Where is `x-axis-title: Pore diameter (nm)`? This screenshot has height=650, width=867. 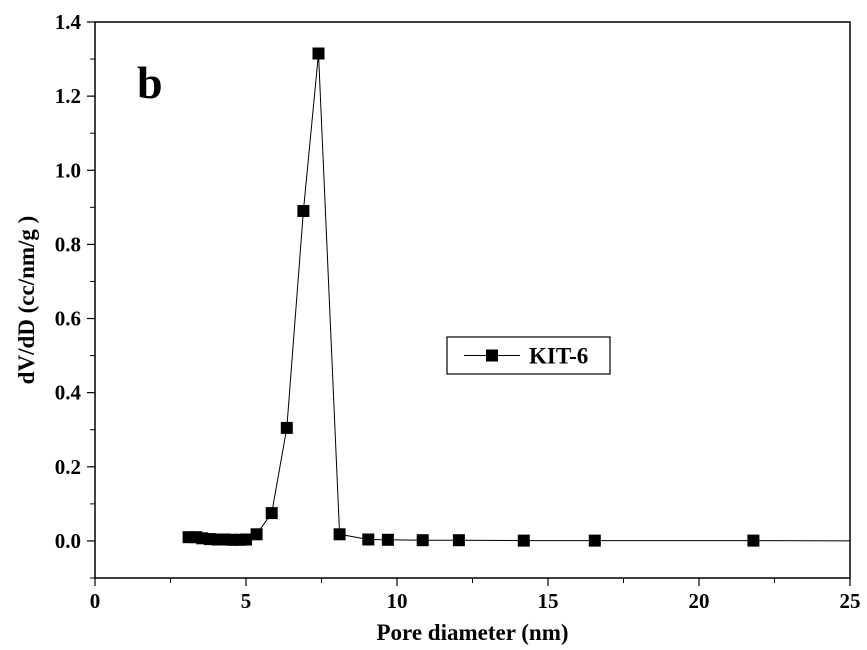 x-axis-title: Pore diameter (nm) is located at coordinates (472, 632).